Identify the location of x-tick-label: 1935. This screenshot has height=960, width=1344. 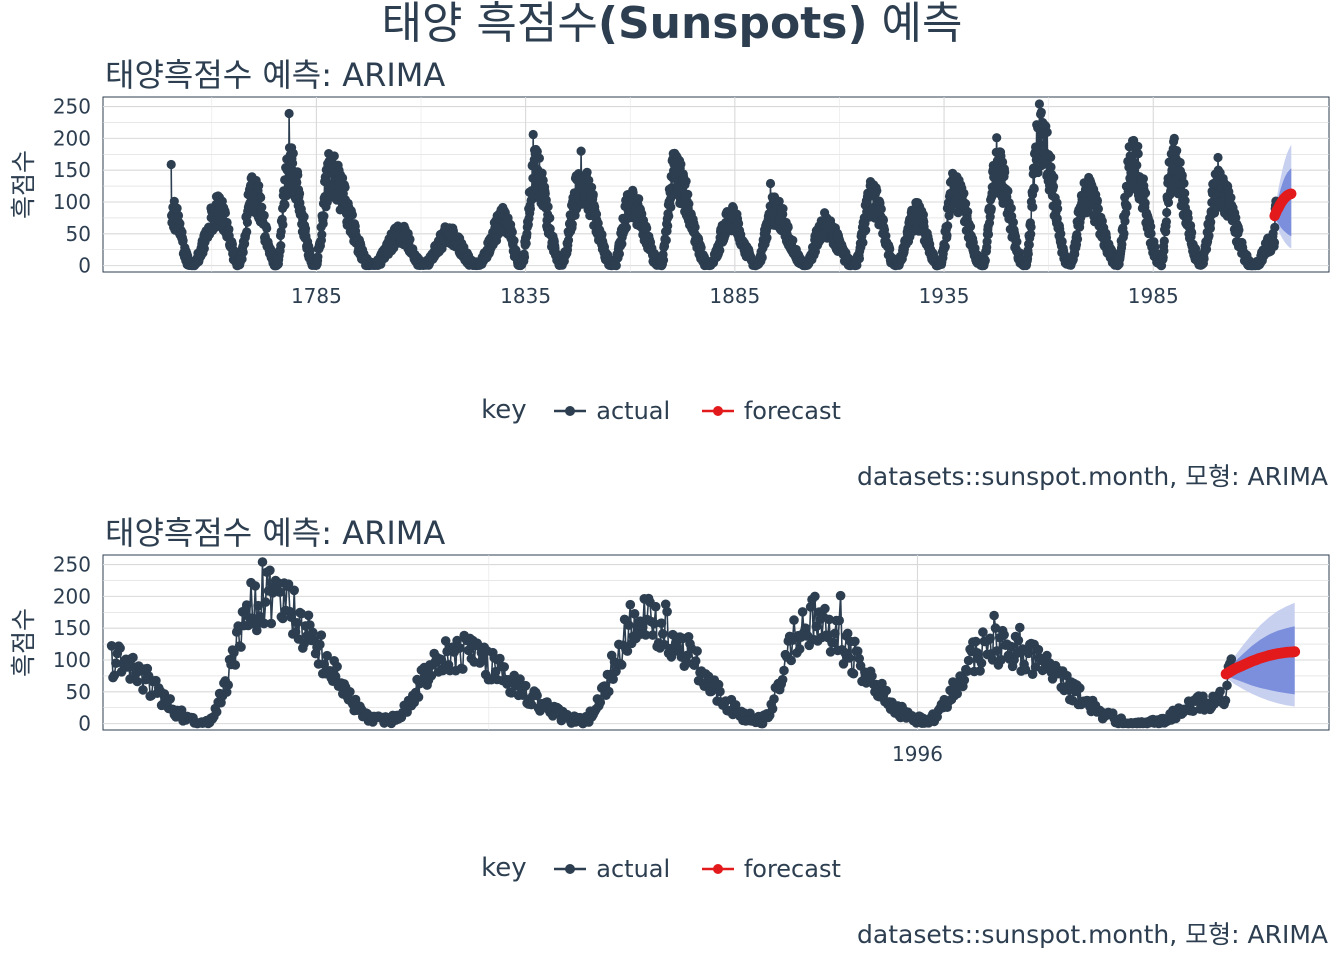
(944, 296).